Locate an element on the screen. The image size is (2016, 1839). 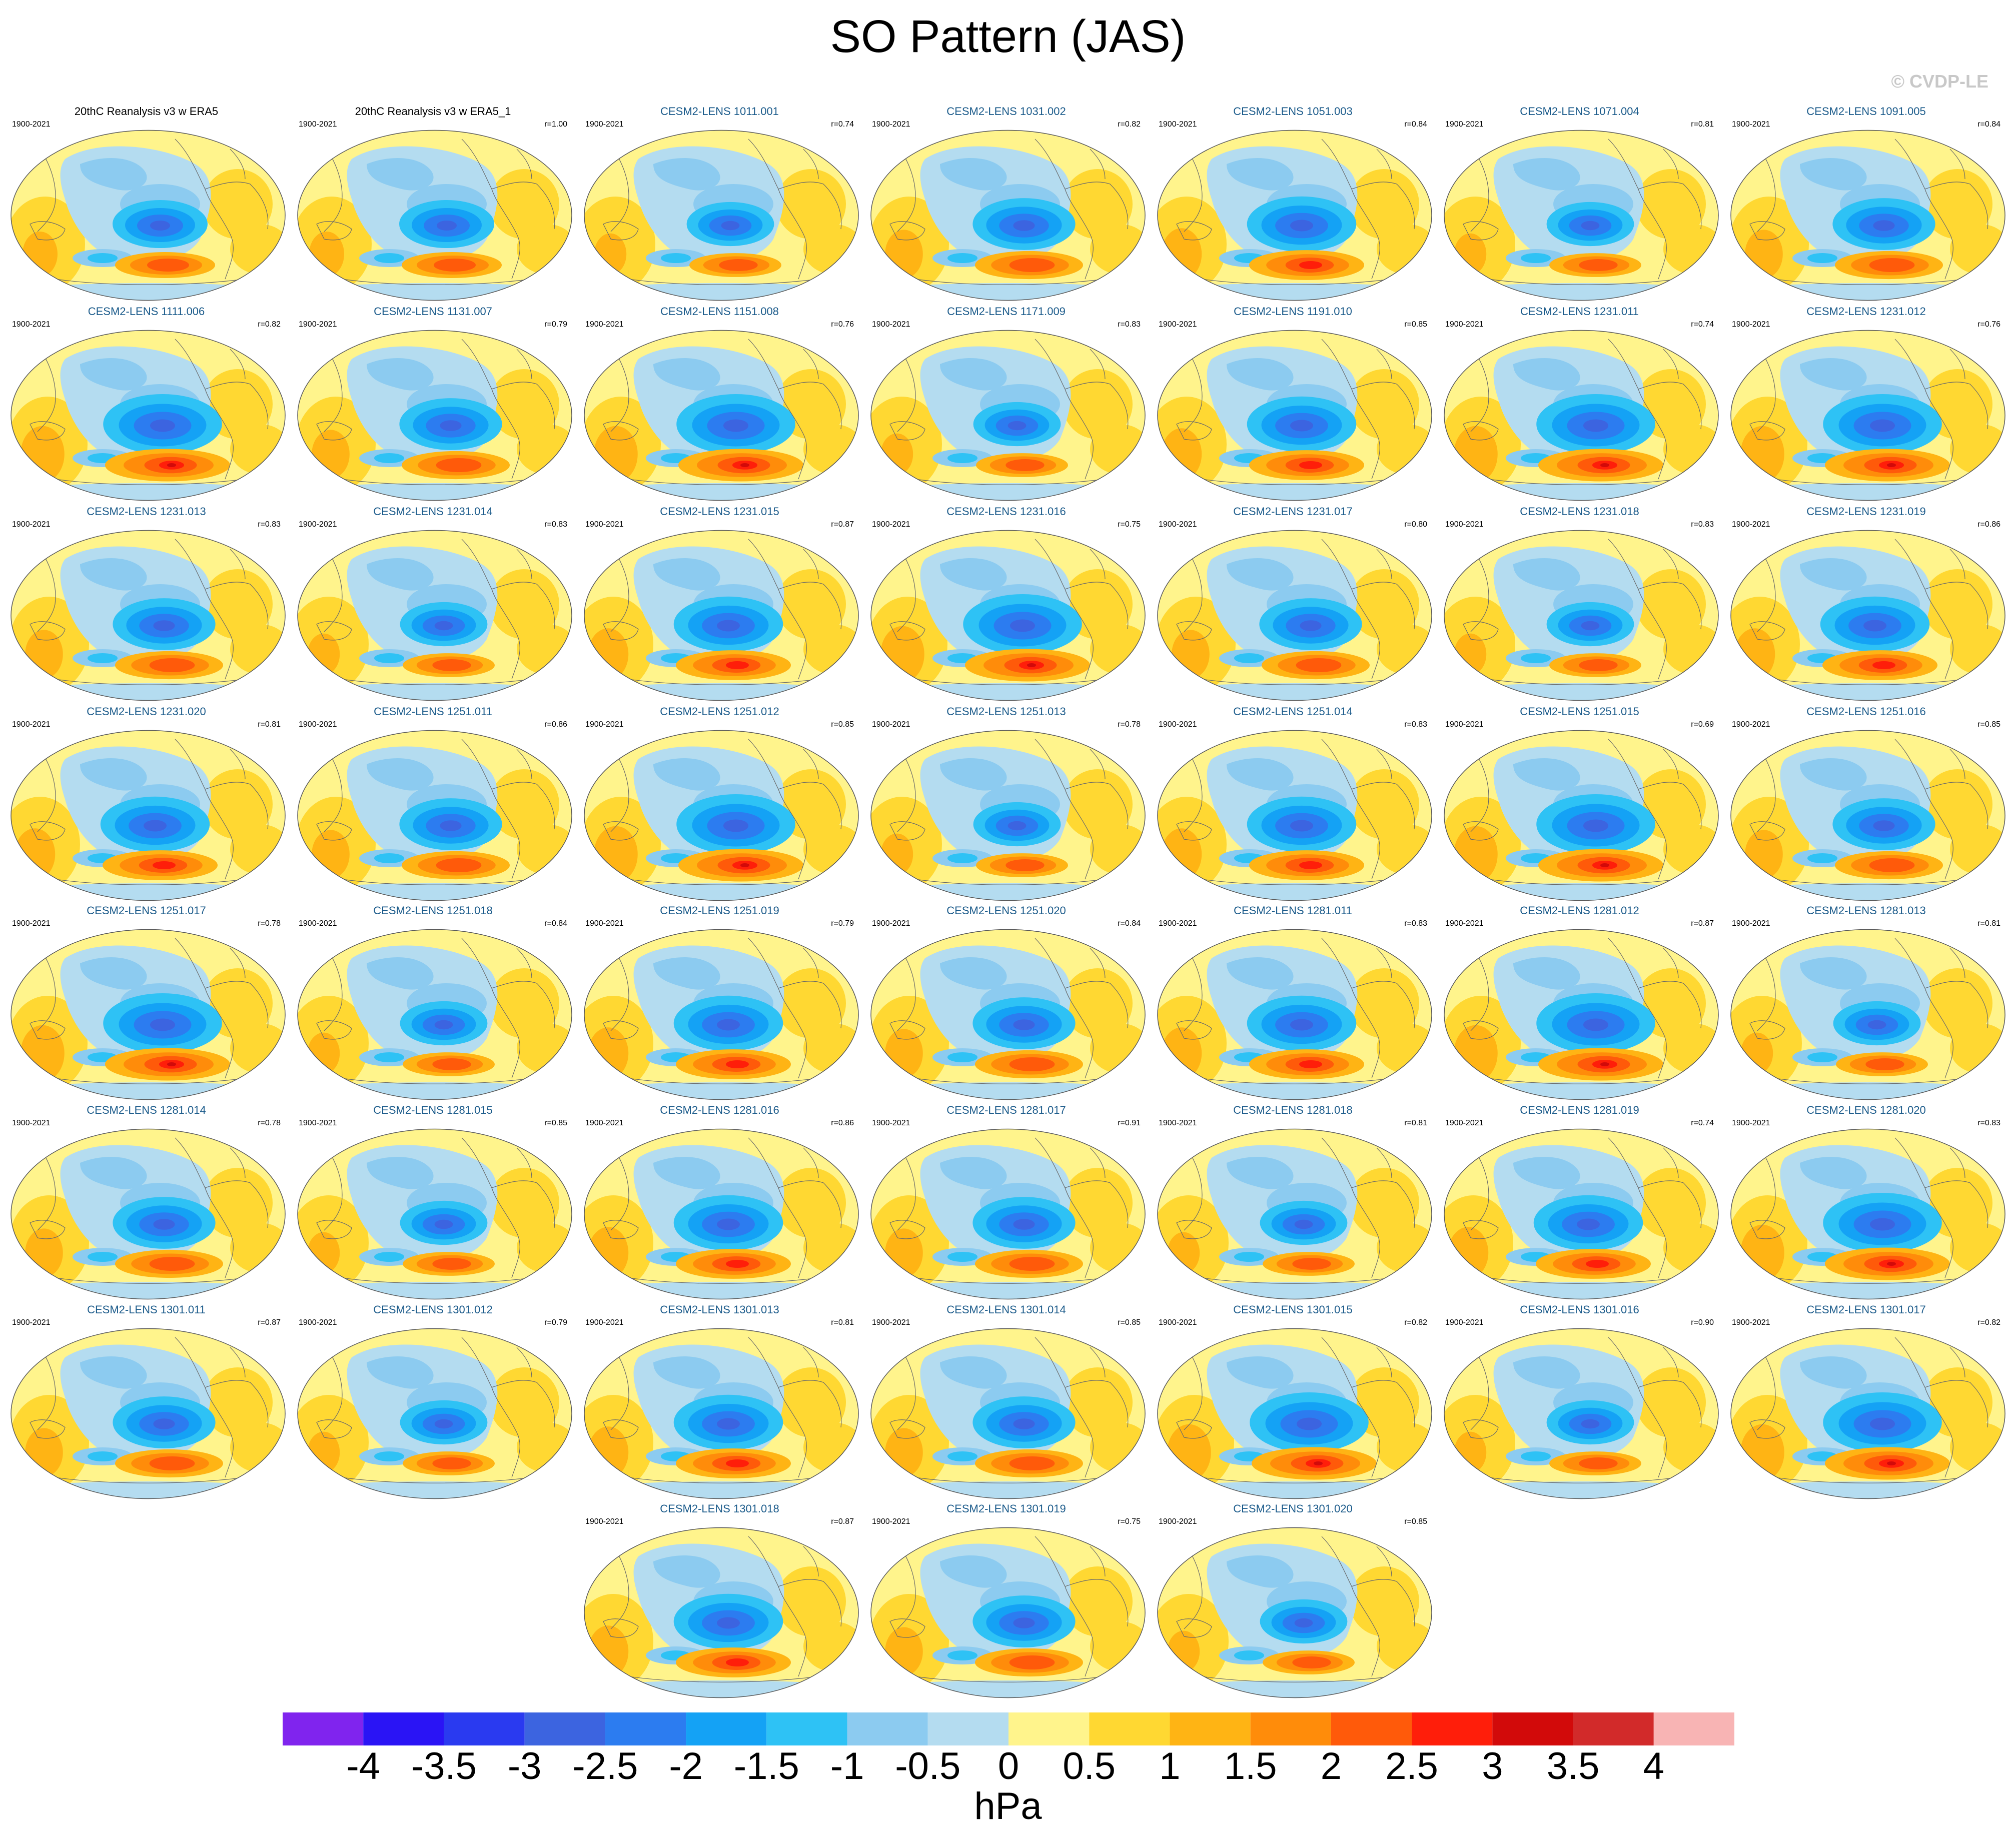
panel-correlation: r=0.85 is located at coordinates (1988, 724).